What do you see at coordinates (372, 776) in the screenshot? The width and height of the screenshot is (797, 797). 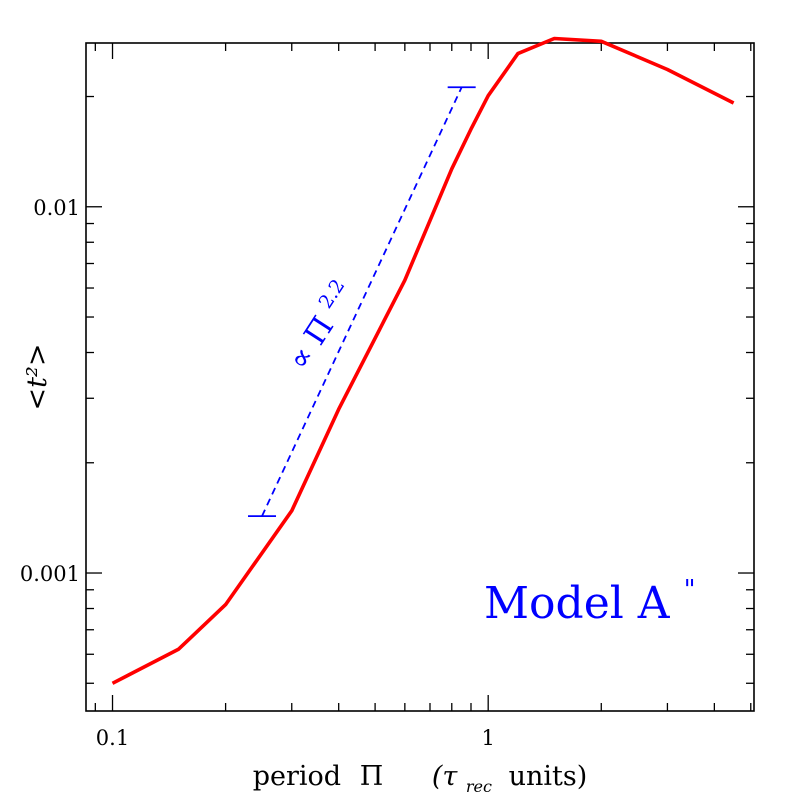 I see `x-axis-label-symbol: Π` at bounding box center [372, 776].